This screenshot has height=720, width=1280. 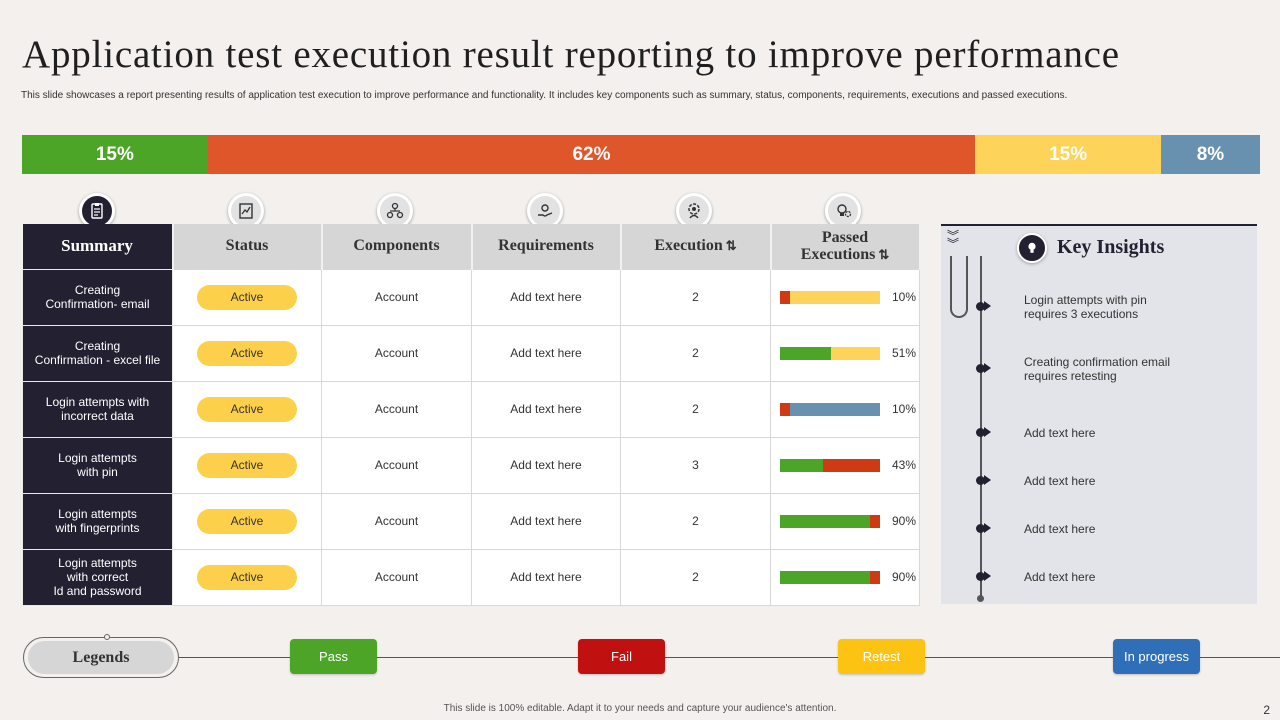 What do you see at coordinates (1032, 248) in the screenshot?
I see `lightbulb-icon` at bounding box center [1032, 248].